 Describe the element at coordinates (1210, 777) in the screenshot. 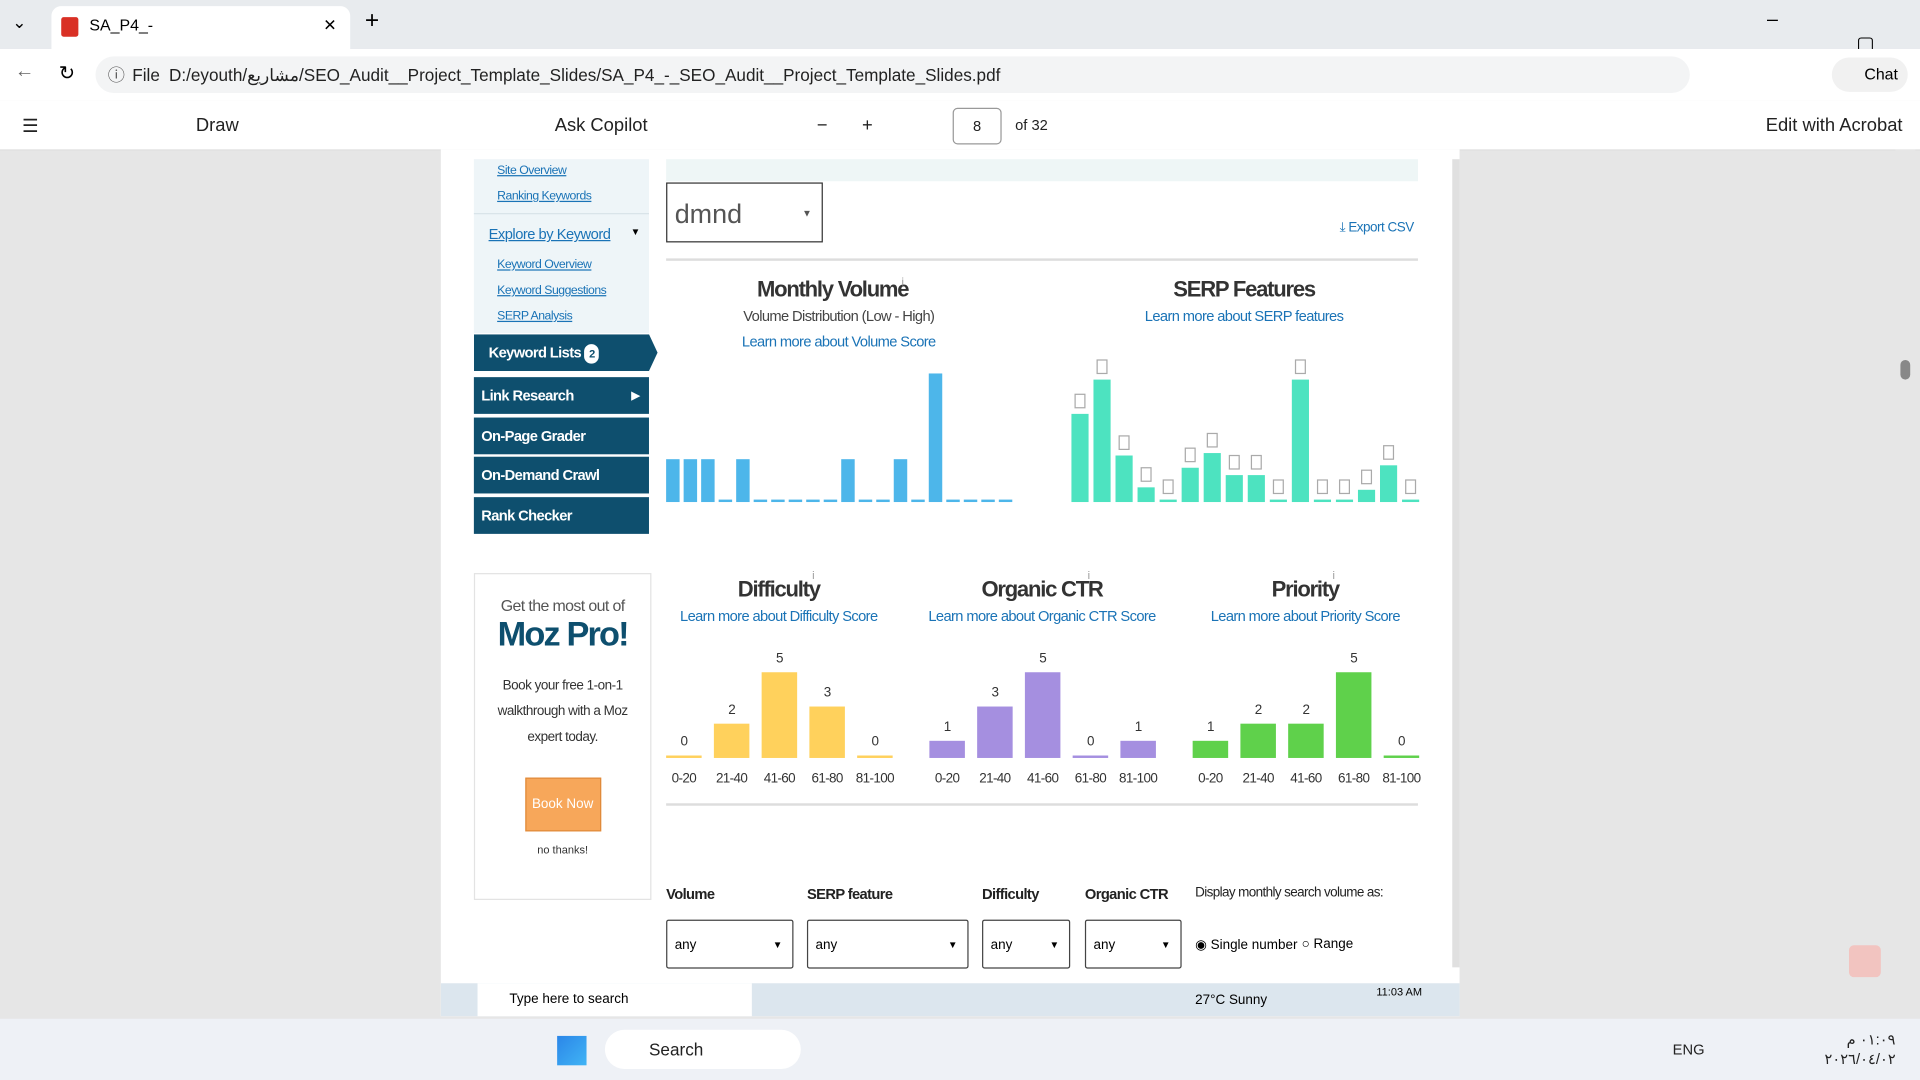

I see `category-label: 0-20` at that location.